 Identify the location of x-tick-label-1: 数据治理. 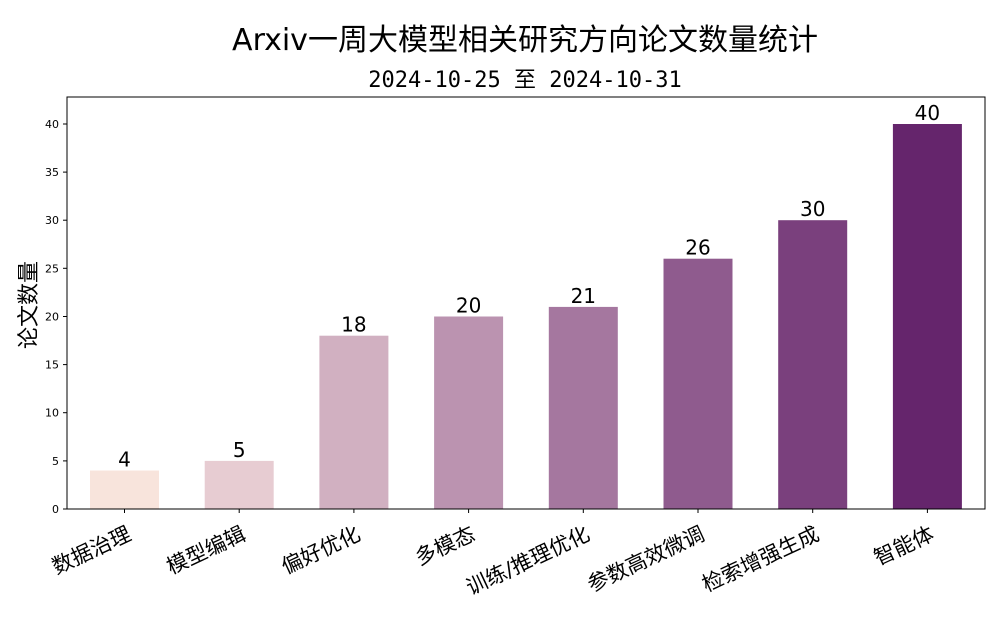
(91, 550).